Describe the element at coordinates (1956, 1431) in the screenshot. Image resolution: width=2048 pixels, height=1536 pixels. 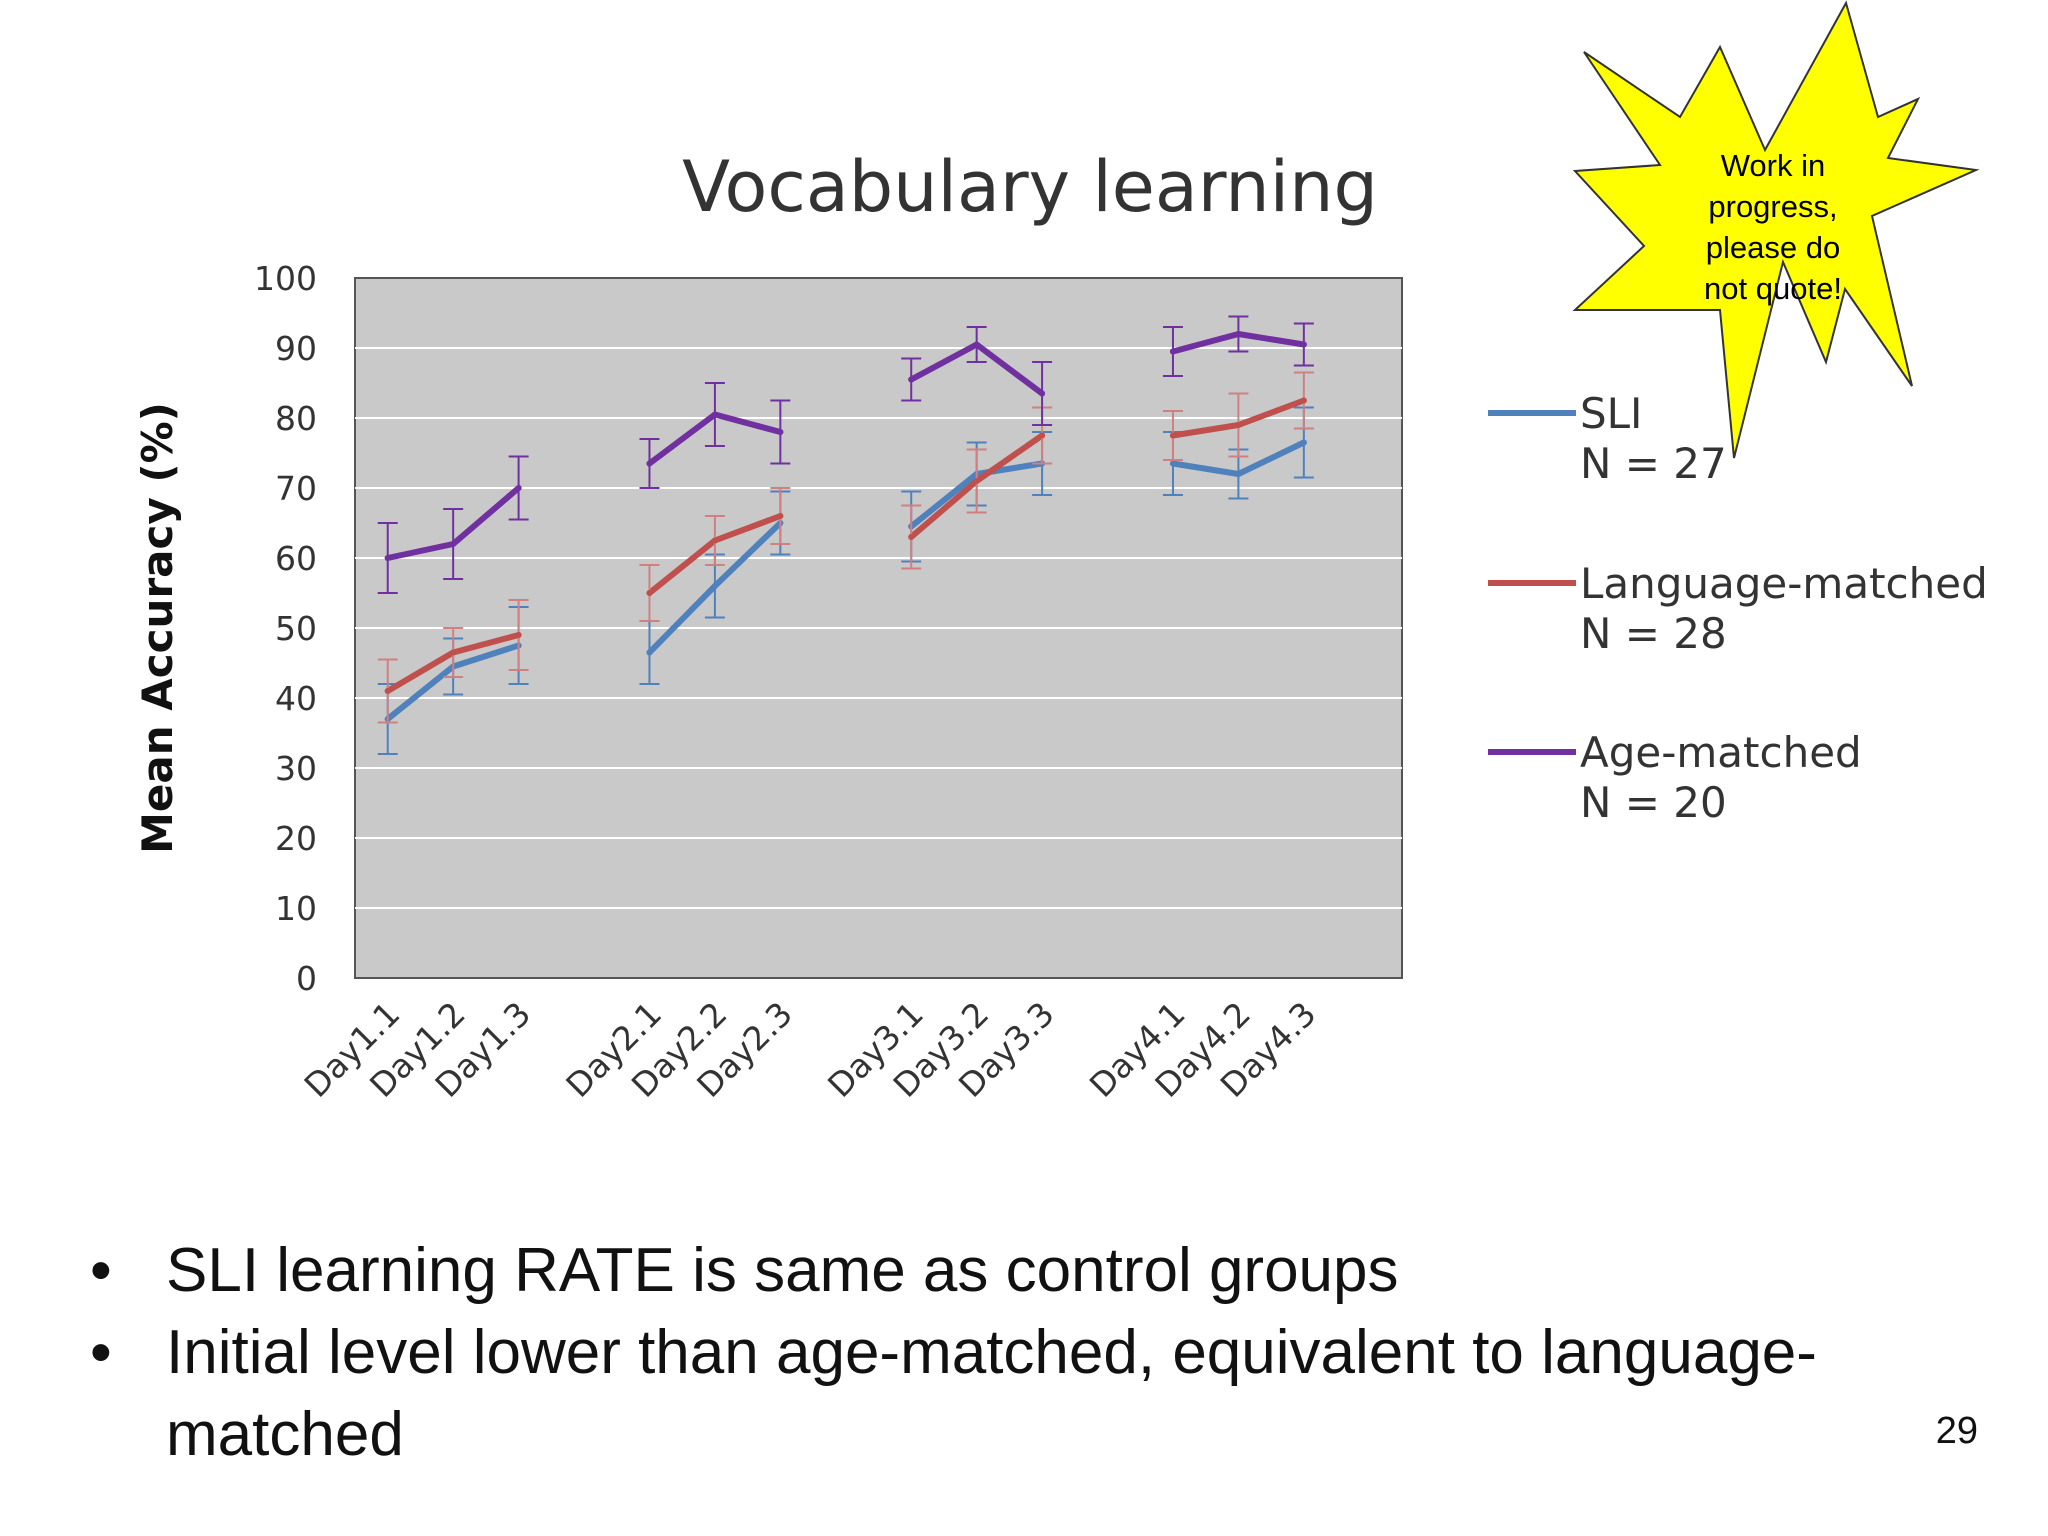
I see `page-number: 29` at that location.